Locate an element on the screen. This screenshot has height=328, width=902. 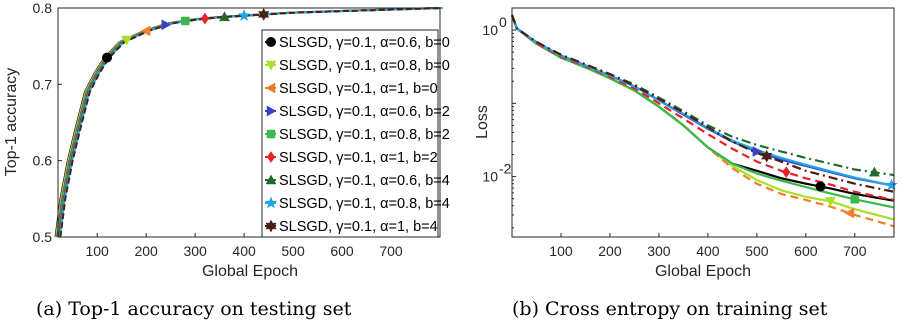
panel-b-ytick-label-0: 10 is located at coordinates (490, 30).